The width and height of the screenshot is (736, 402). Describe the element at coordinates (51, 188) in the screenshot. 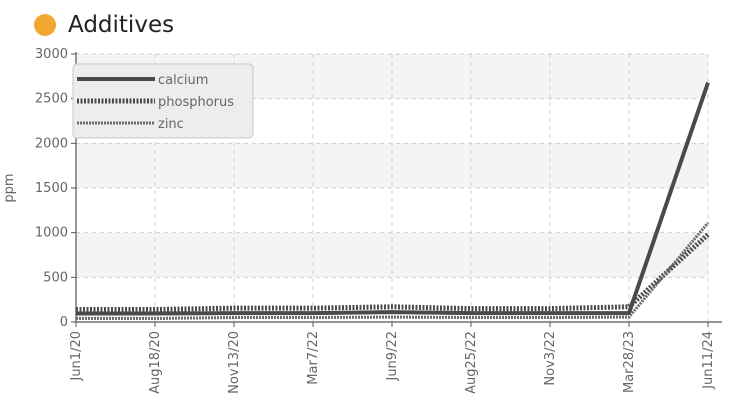

I see `y-tick-label: 1500` at that location.